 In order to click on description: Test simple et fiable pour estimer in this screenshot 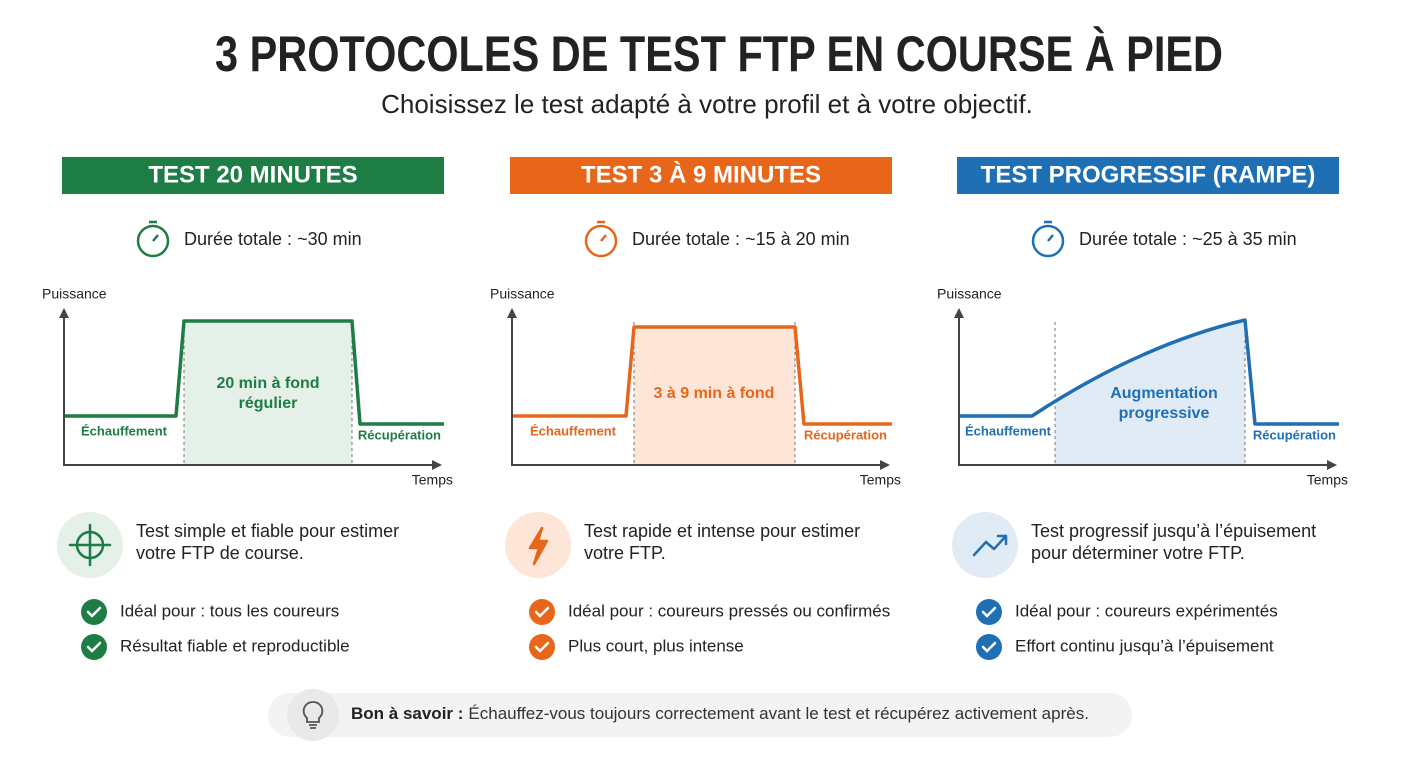, I will do `click(267, 531)`.